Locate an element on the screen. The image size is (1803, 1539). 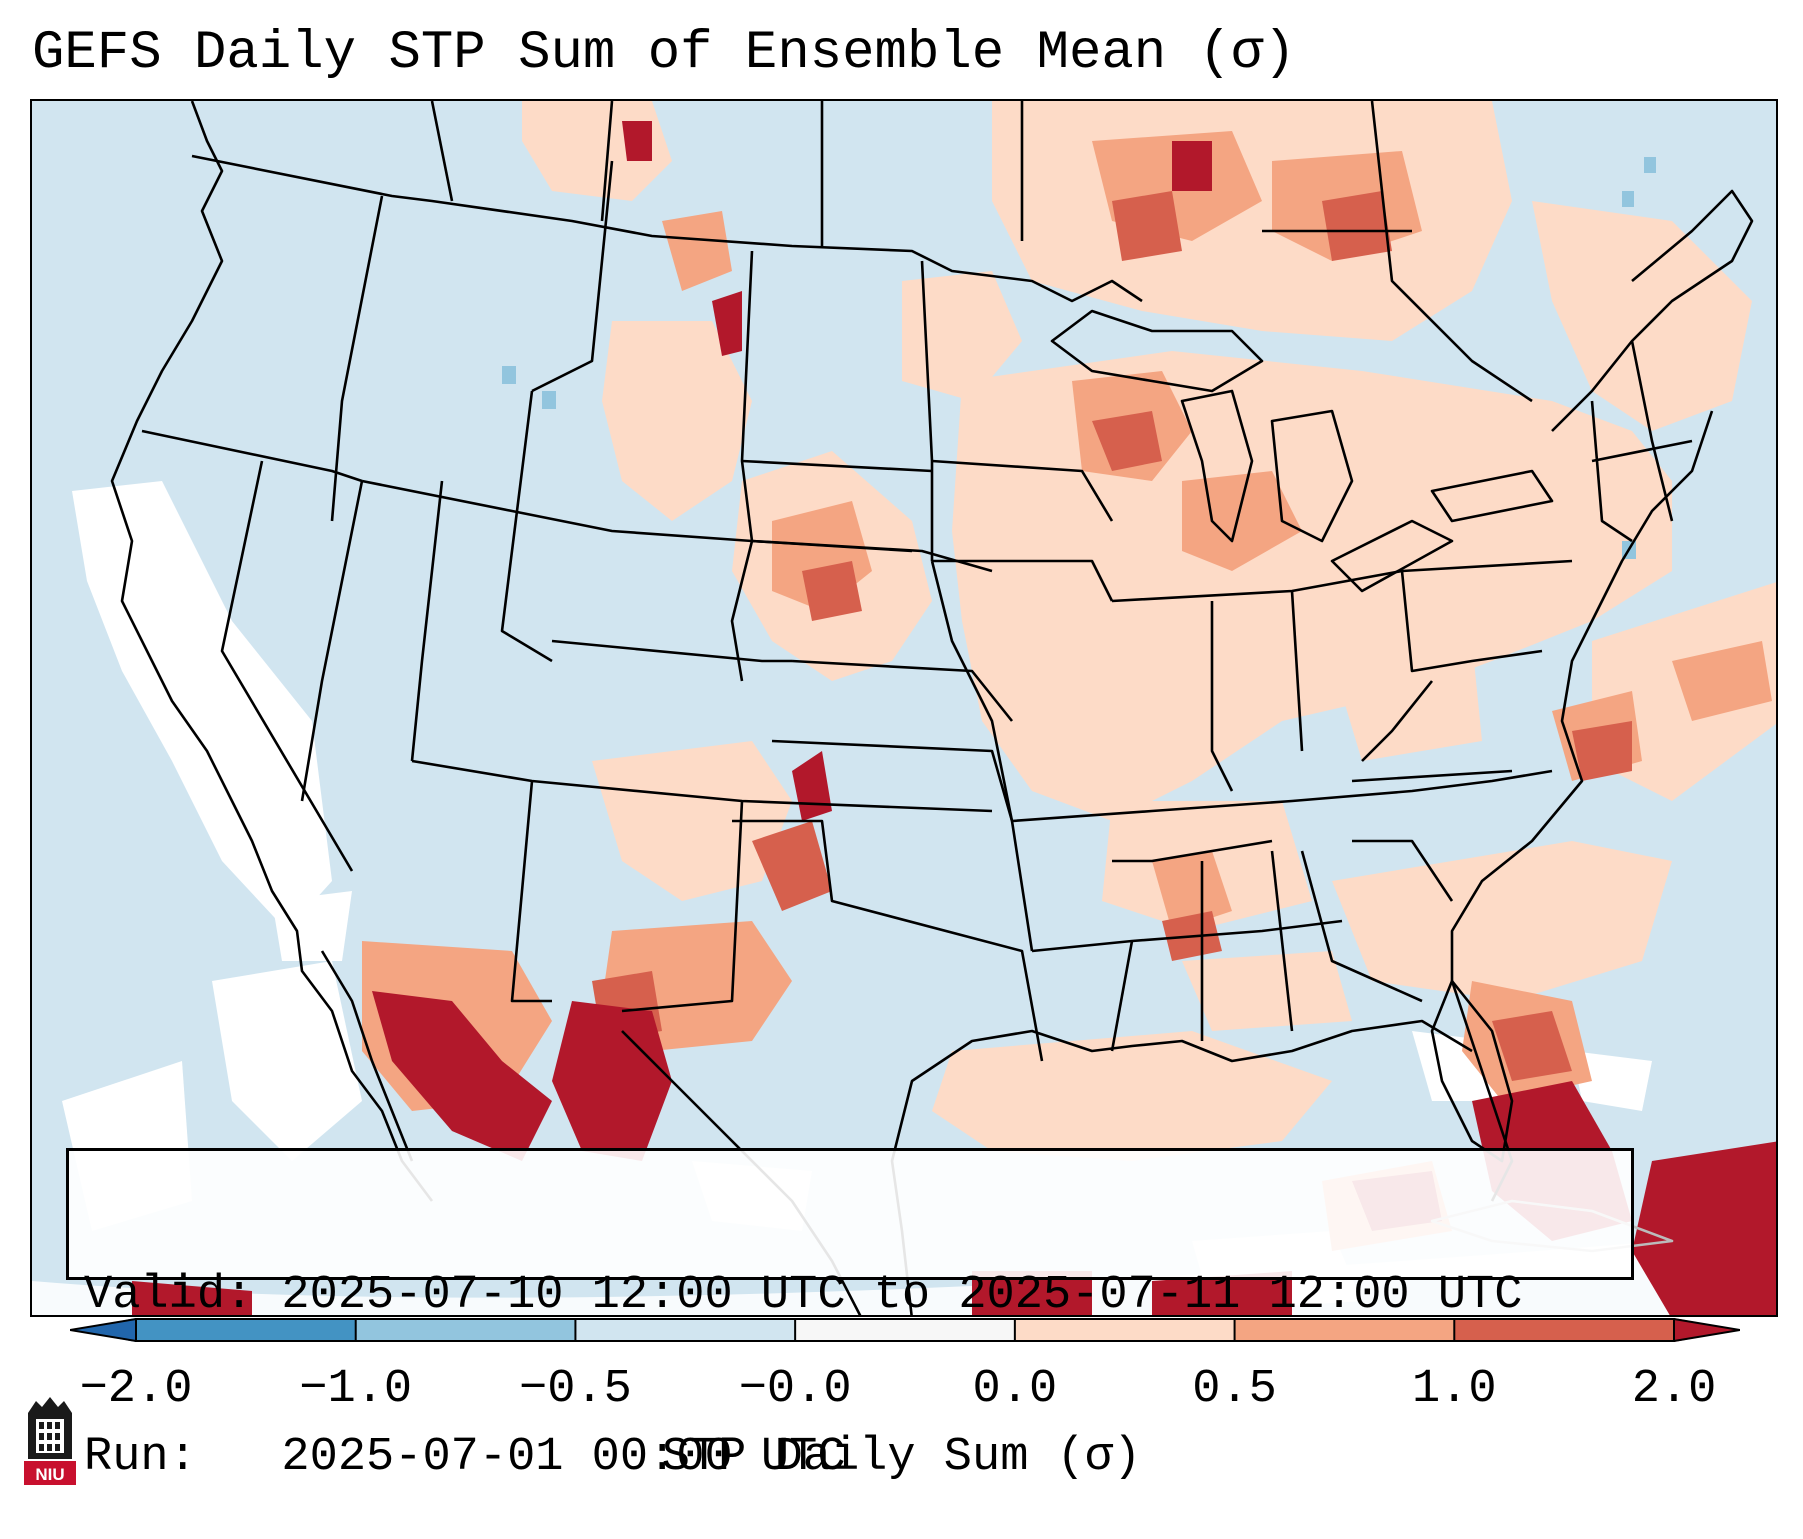
colorbar-tick-label: −0.0 is located at coordinates (795, 1389).